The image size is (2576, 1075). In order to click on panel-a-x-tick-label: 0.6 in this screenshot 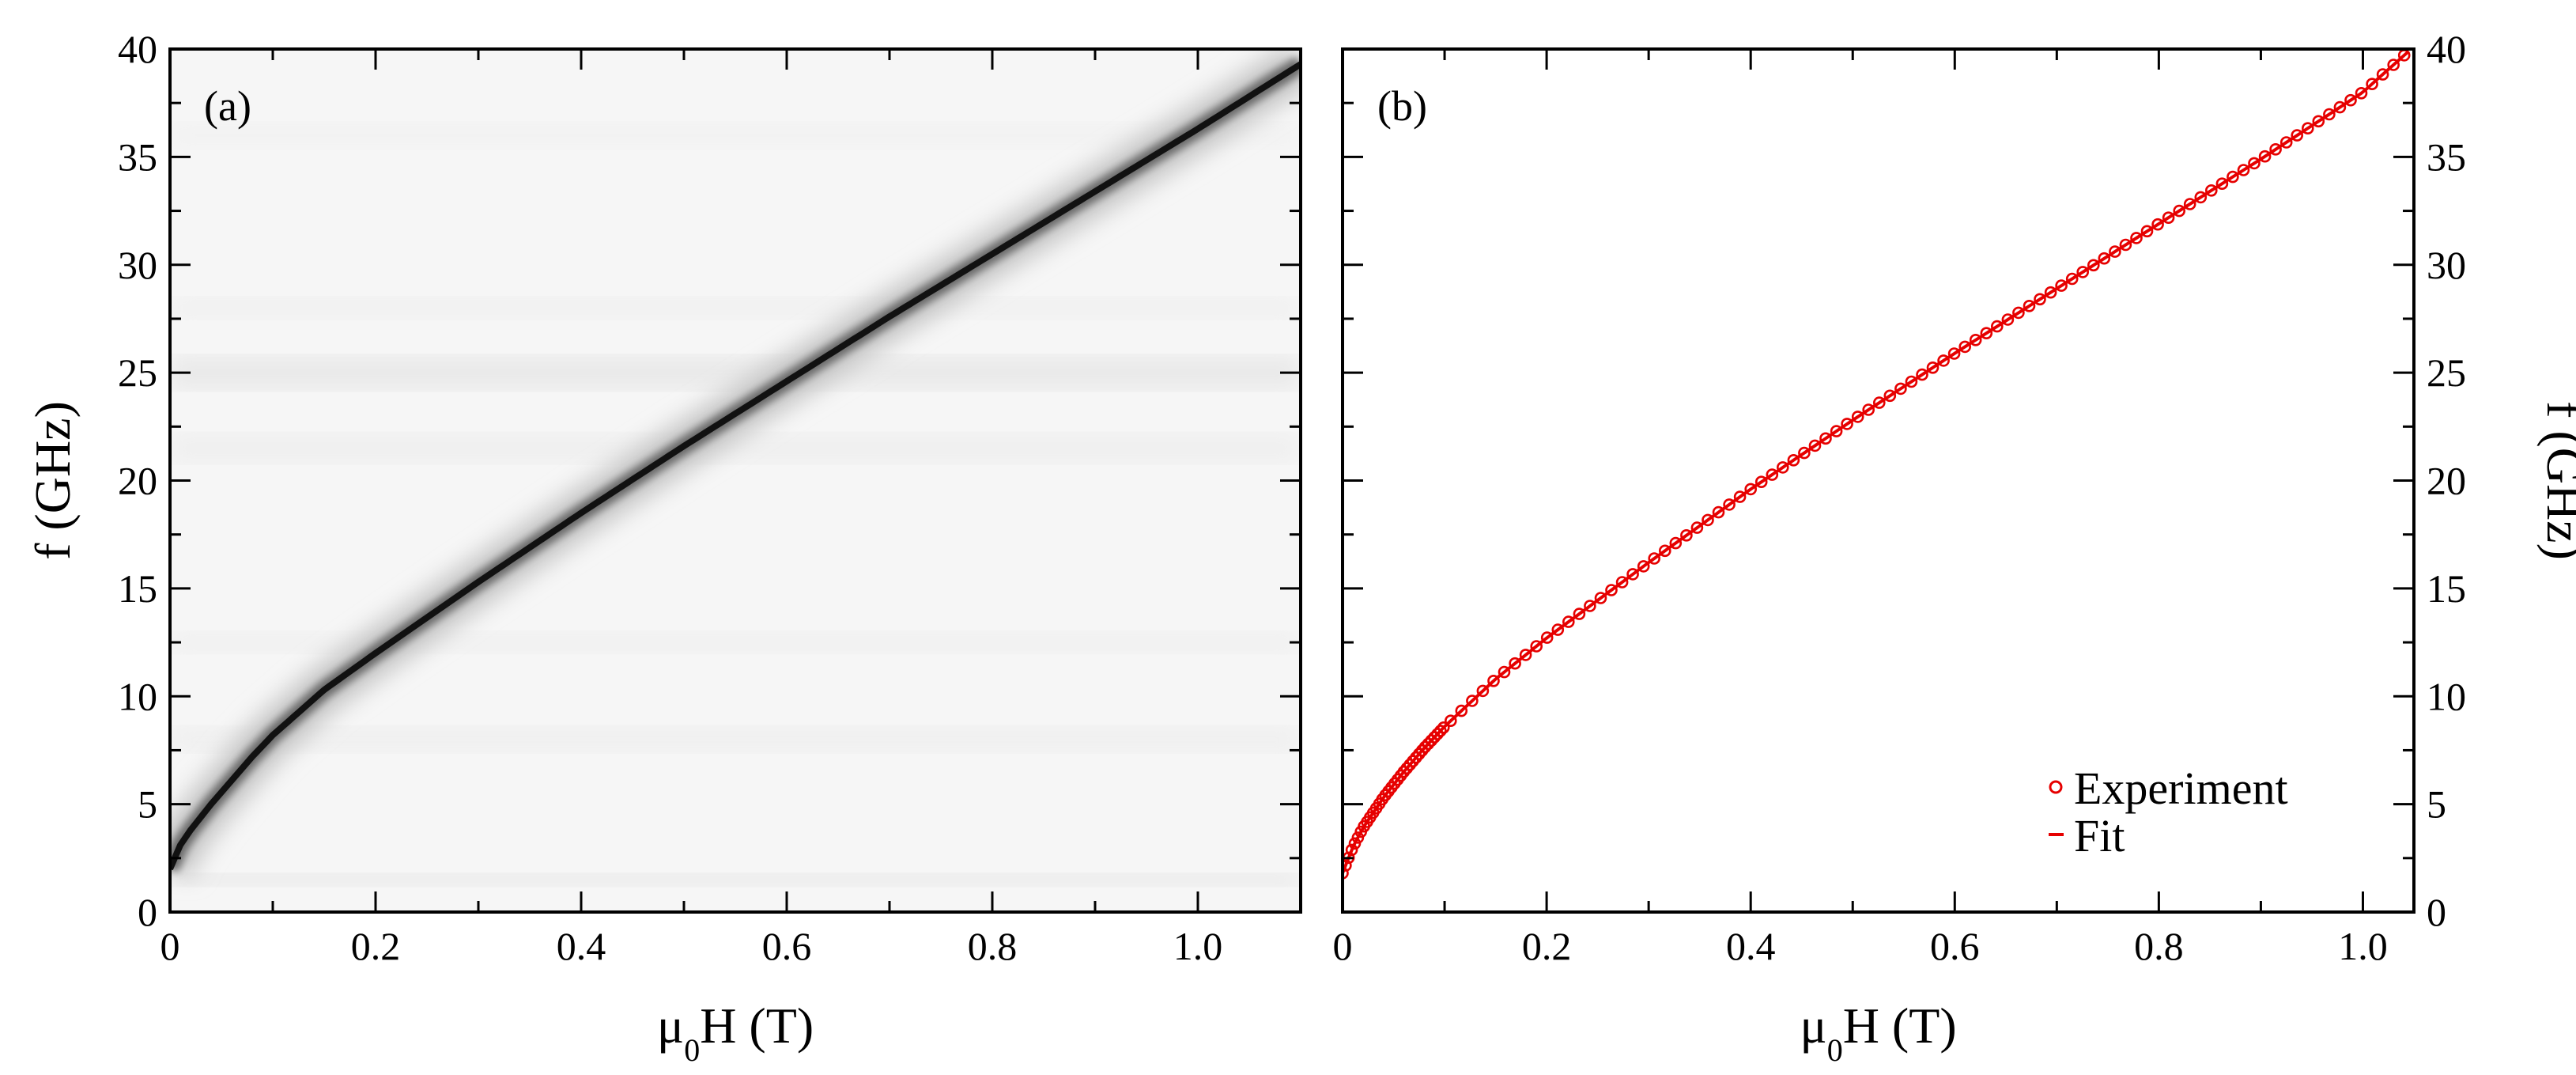, I will do `click(787, 946)`.